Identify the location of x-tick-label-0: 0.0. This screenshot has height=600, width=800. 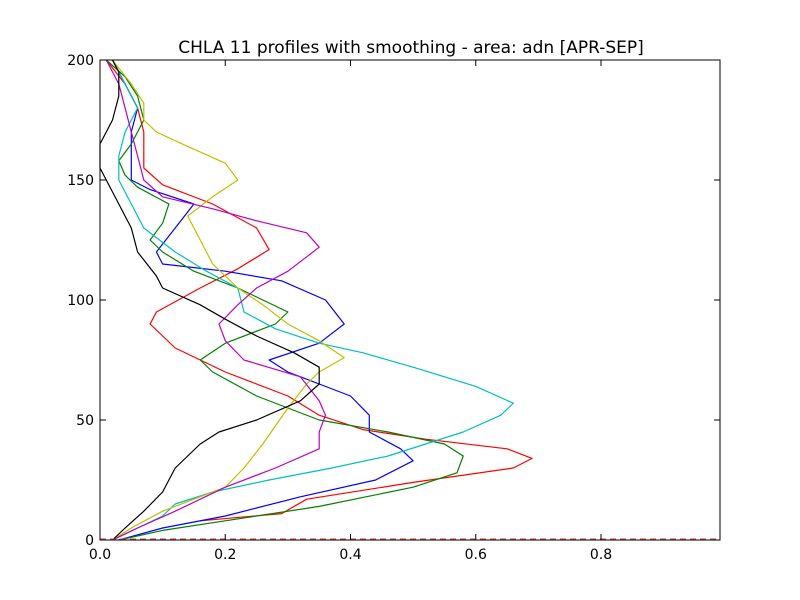
(100, 555).